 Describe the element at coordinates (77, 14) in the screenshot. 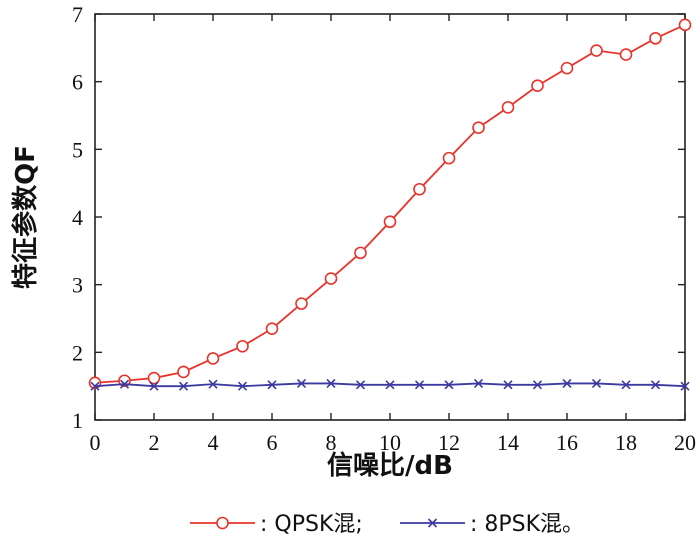

I see `y-tick-label: 7` at that location.